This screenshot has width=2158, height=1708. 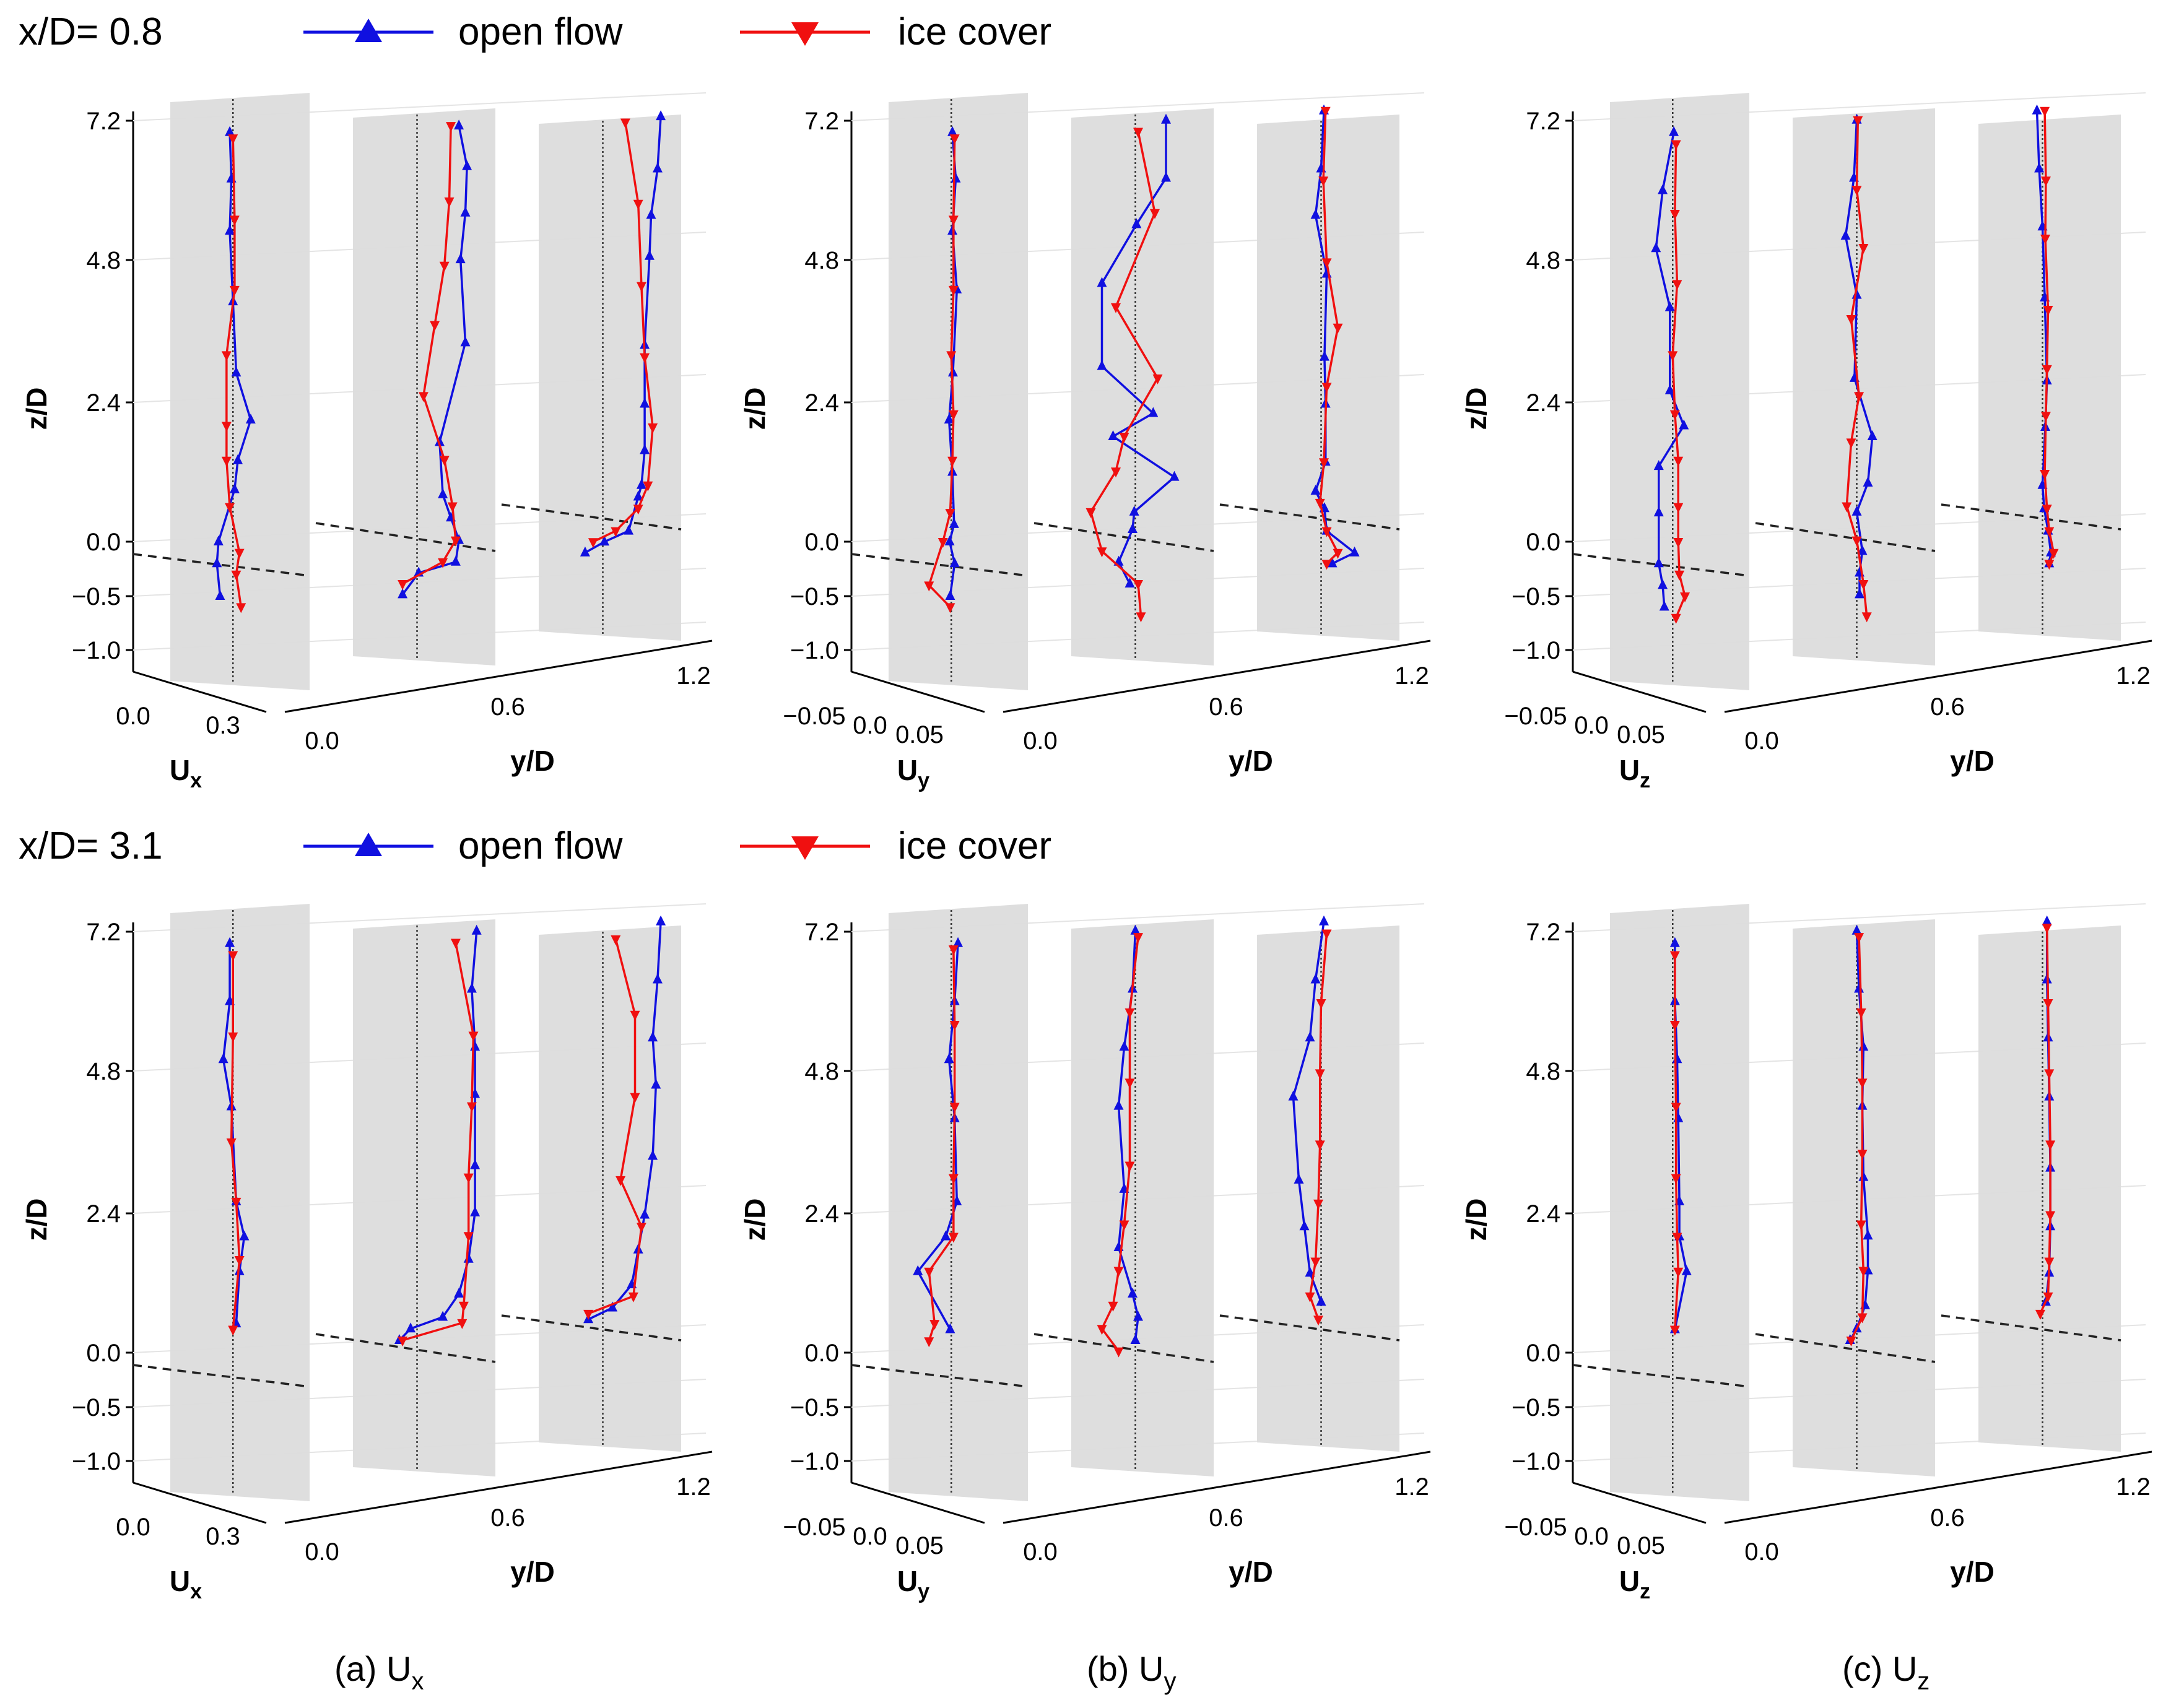 I want to click on z-axis-label: z/D, so click(x=1476, y=1220).